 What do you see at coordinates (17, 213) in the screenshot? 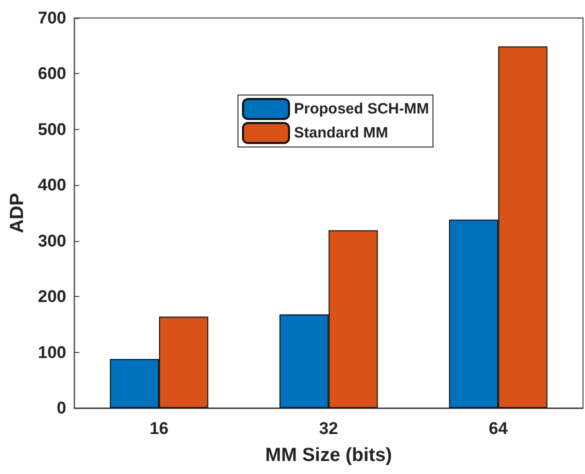
I see `y-axis-title: ADP` at bounding box center [17, 213].